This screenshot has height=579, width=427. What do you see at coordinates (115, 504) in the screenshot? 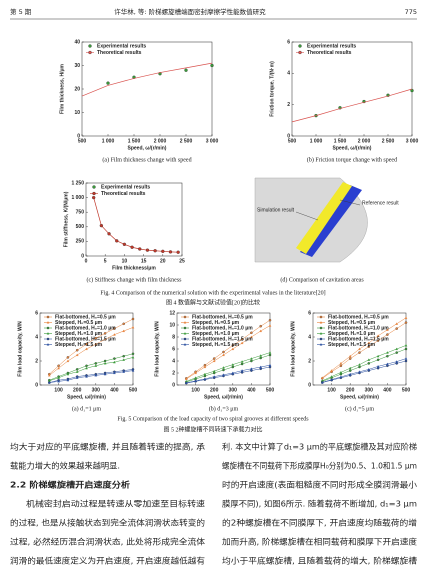
I see `body-text: 机械密封启动过程是转速从零加速至目标转速` at bounding box center [115, 504].